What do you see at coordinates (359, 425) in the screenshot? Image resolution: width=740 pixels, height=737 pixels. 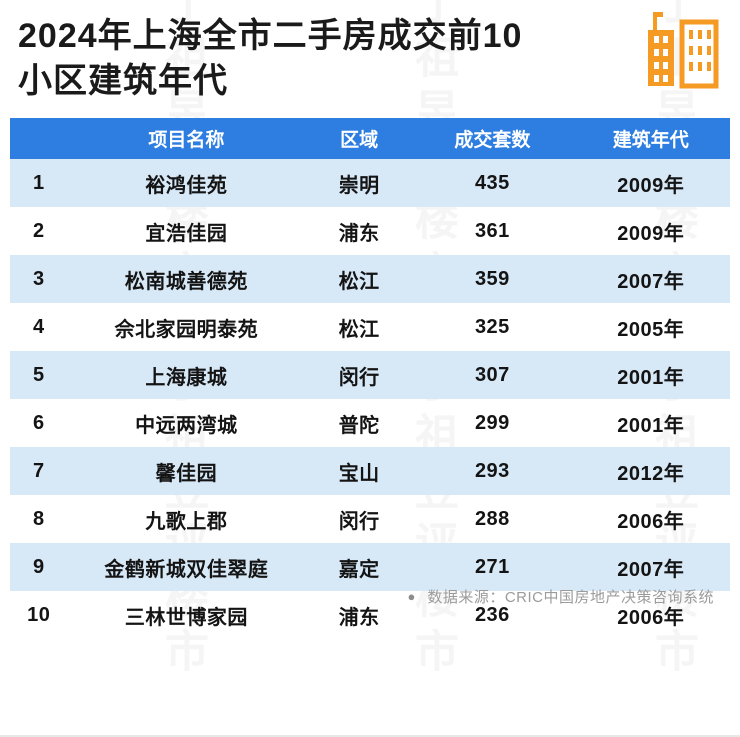 I see `cell-district: 普陀` at bounding box center [359, 425].